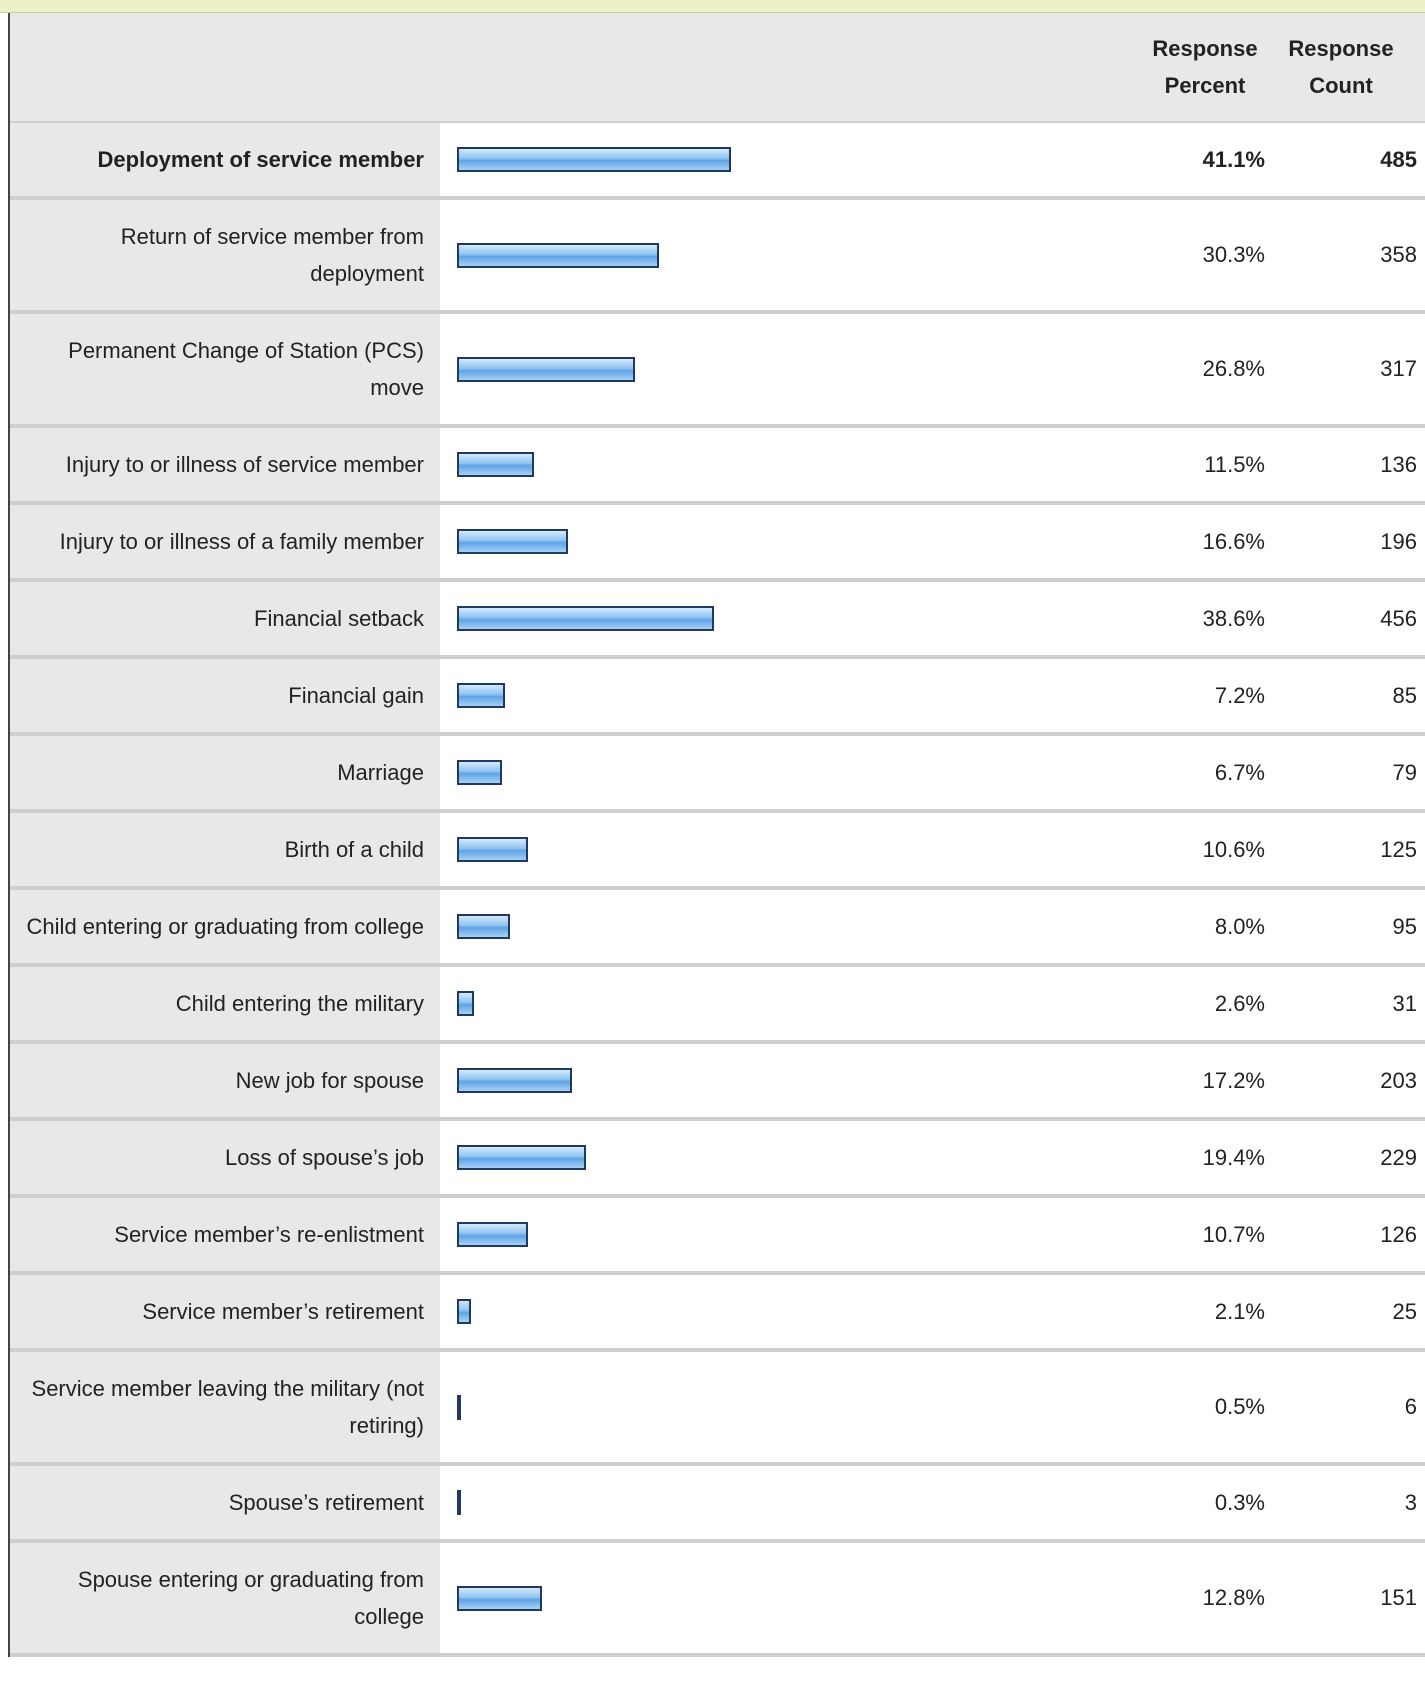  I want to click on count-label: 85, so click(1404, 695).